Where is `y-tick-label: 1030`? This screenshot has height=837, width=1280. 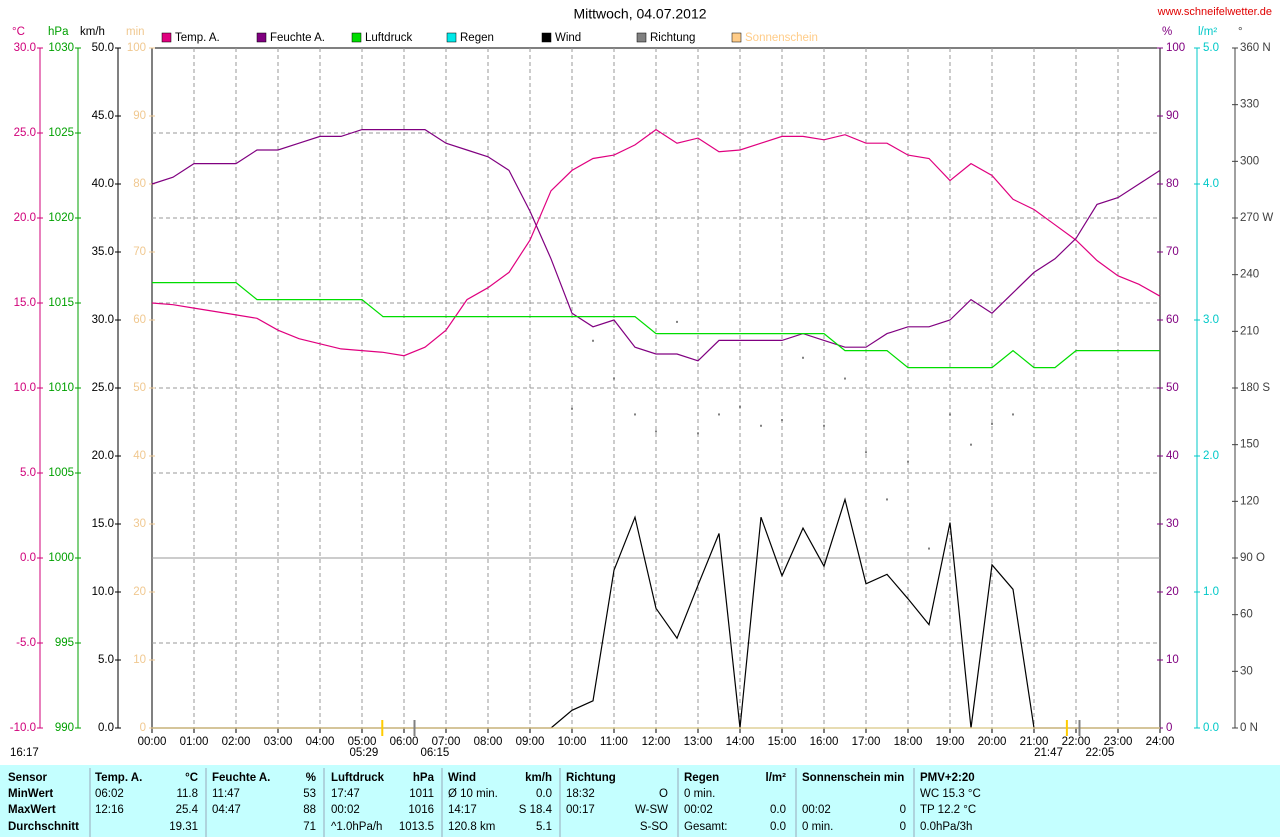
y-tick-label: 1030 is located at coordinates (61, 48).